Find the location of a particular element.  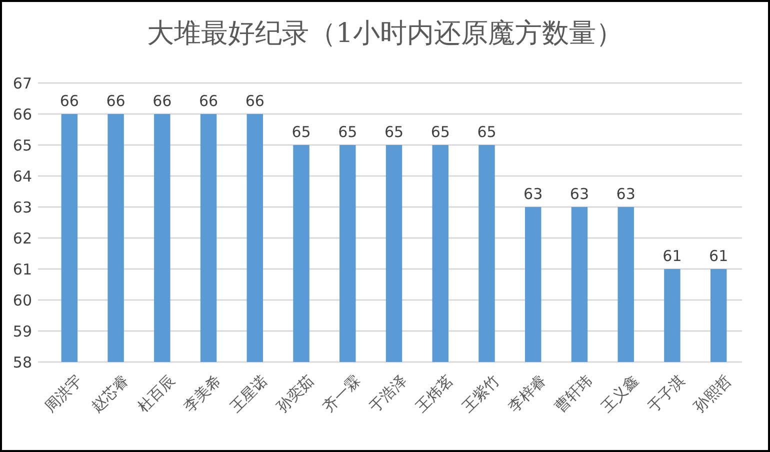

x-tick-label: 周洪宇 is located at coordinates (63, 394).